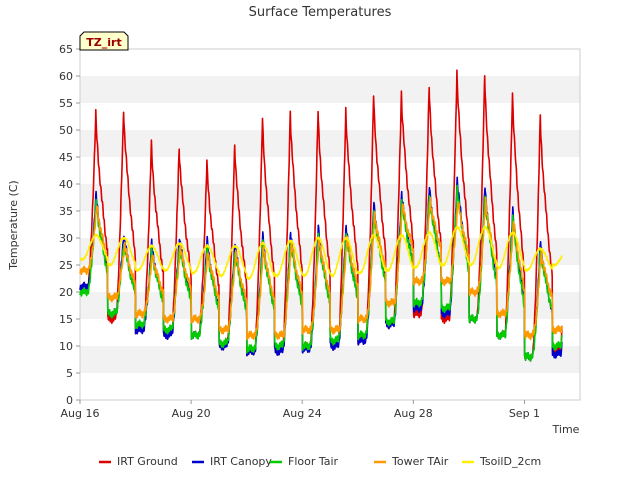 The height and width of the screenshot is (484, 640). I want to click on legend-label: IRT Ground, so click(147, 461).